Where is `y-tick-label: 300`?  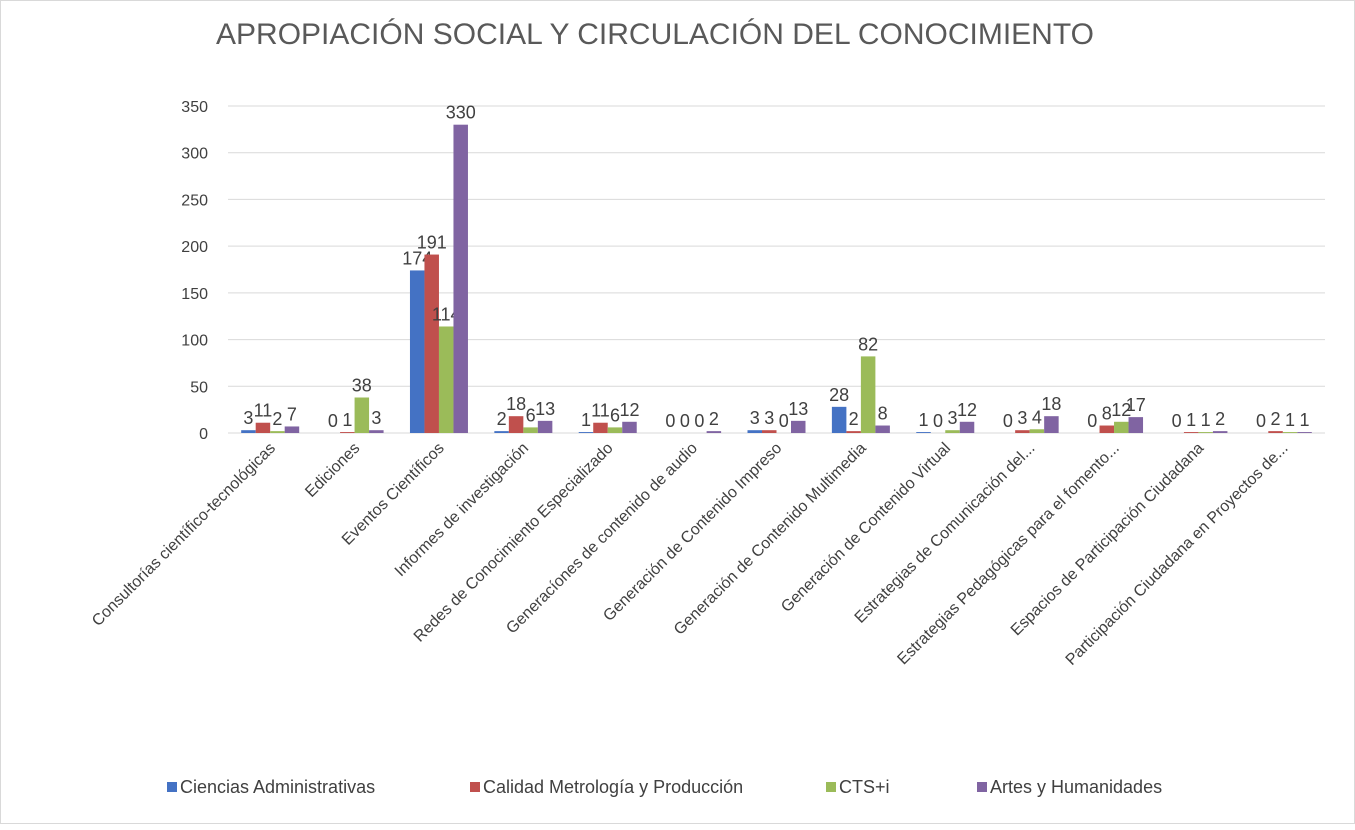
y-tick-label: 300 is located at coordinates (194, 154).